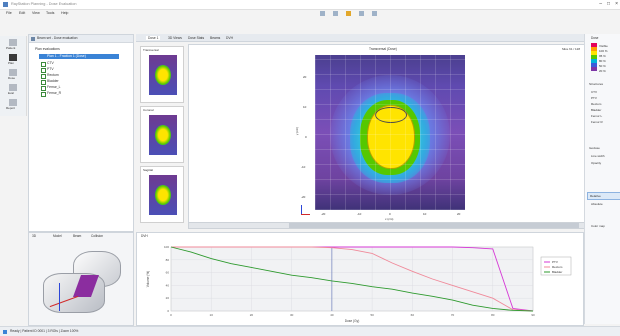 The image size is (620, 336). What do you see at coordinates (453, 315) in the screenshot?
I see `dvh-xtick-label: 70` at bounding box center [453, 315].